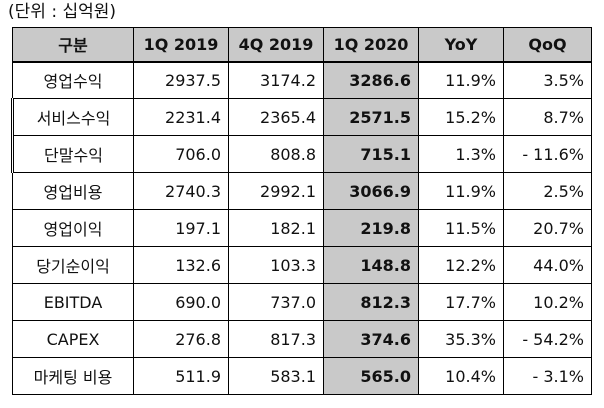 The width and height of the screenshot is (604, 408). I want to click on value-qoq: - 11.6%, so click(547, 154).